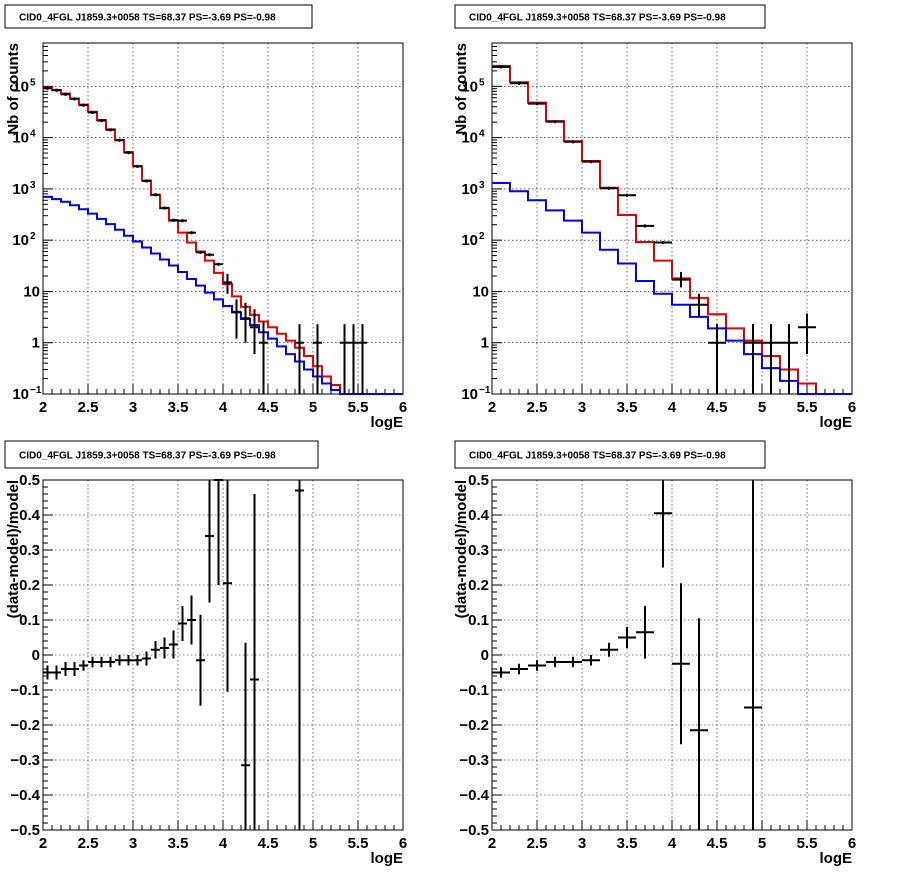 Image resolution: width=898 pixels, height=875 pixels. I want to click on y-tick-label: 0.3, so click(29, 550).